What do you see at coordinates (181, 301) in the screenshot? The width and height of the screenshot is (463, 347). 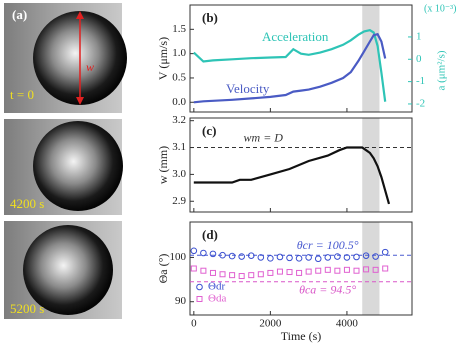 I see `y-tick-label: 90` at bounding box center [181, 301].